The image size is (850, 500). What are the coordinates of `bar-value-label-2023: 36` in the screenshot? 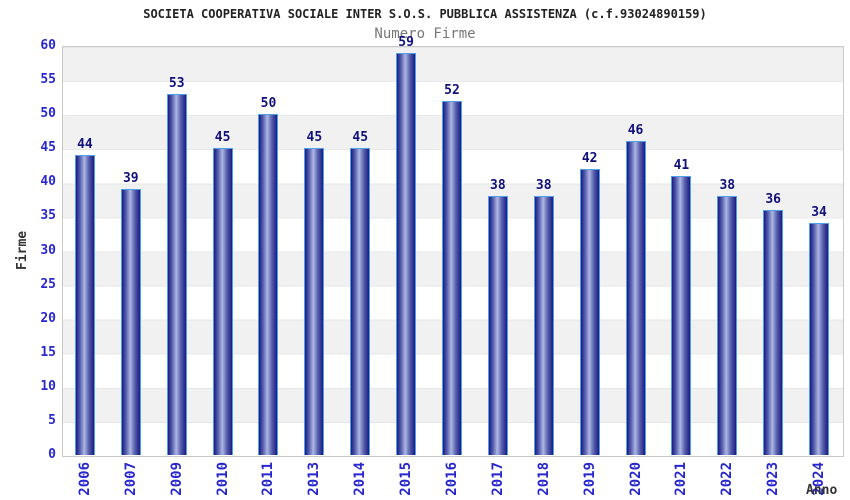 It's located at (773, 199).